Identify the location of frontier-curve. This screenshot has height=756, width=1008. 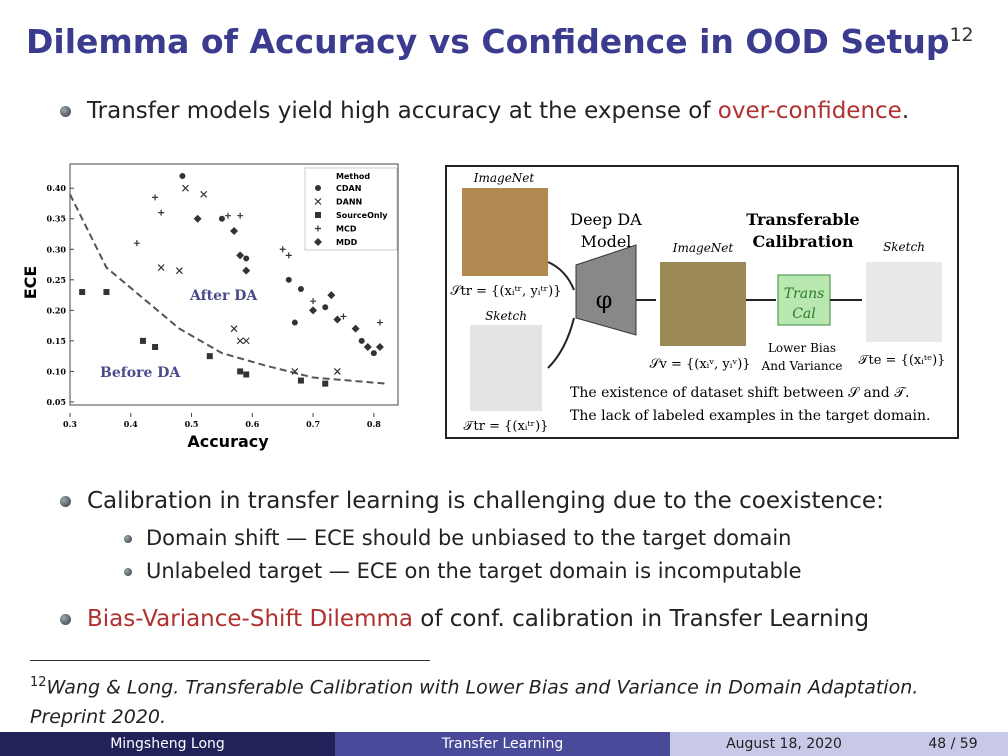
(228, 289).